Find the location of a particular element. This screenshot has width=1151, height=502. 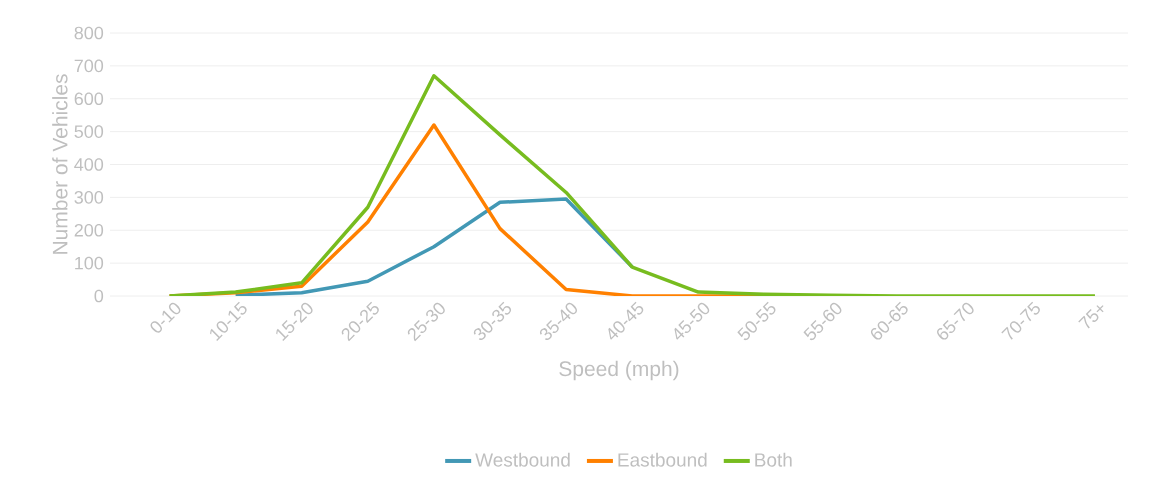

y-tick-label: 700 is located at coordinates (89, 66).